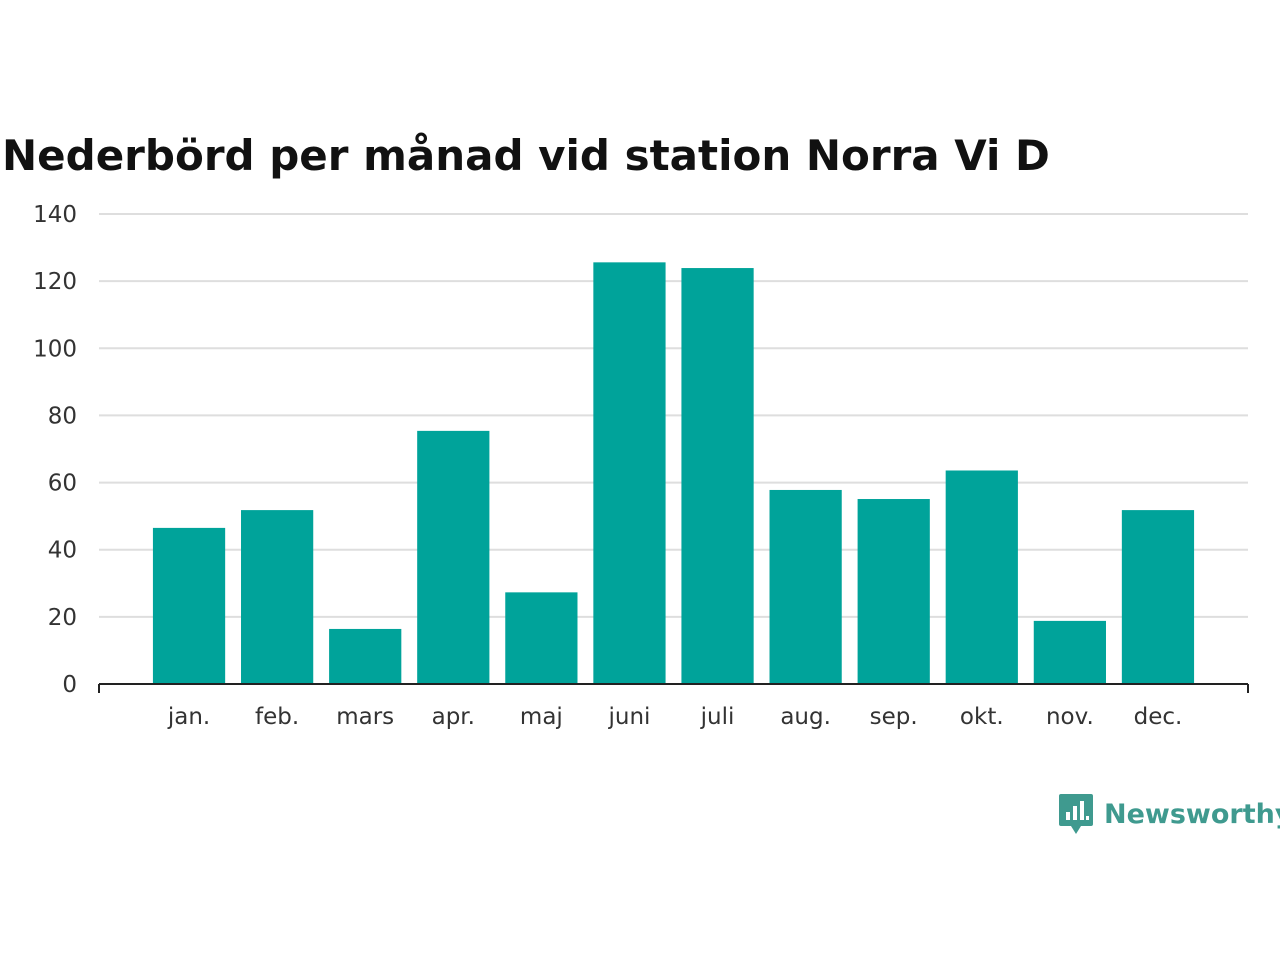 This screenshot has height=960, width=1280. Describe the element at coordinates (55, 349) in the screenshot. I see `y-tick-label: 100` at that location.